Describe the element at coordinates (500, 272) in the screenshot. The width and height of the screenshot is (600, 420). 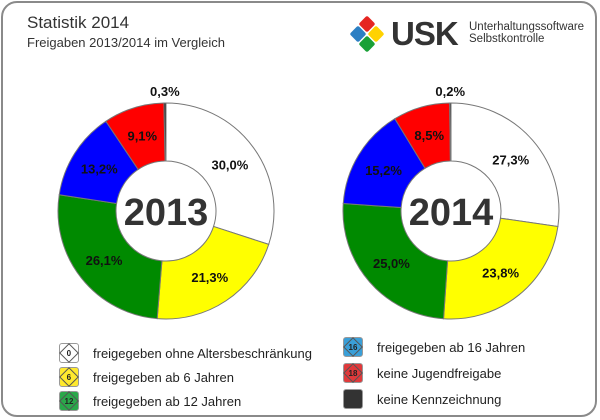
I see `slice-label: 23,8%` at that location.